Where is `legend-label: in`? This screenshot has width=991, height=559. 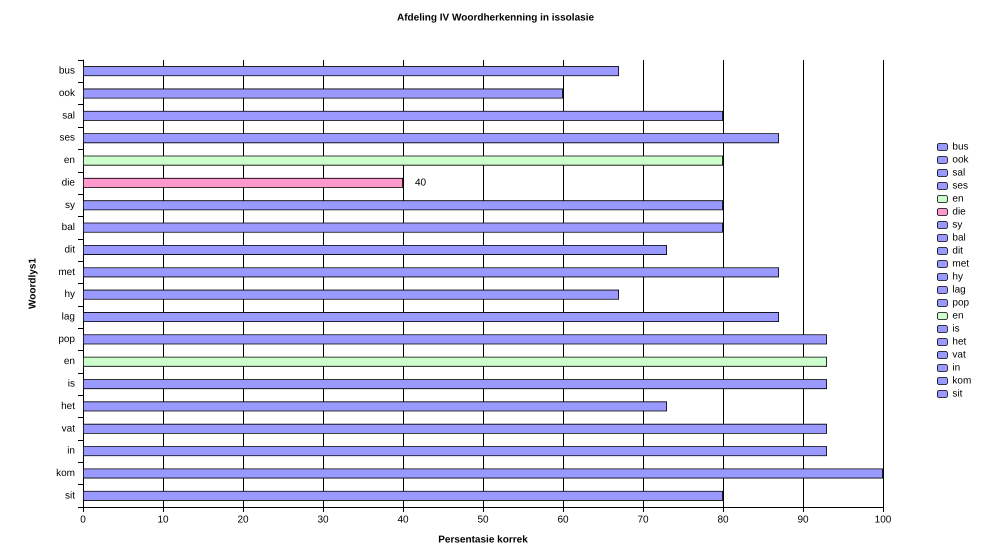
legend-label: in is located at coordinates (956, 368).